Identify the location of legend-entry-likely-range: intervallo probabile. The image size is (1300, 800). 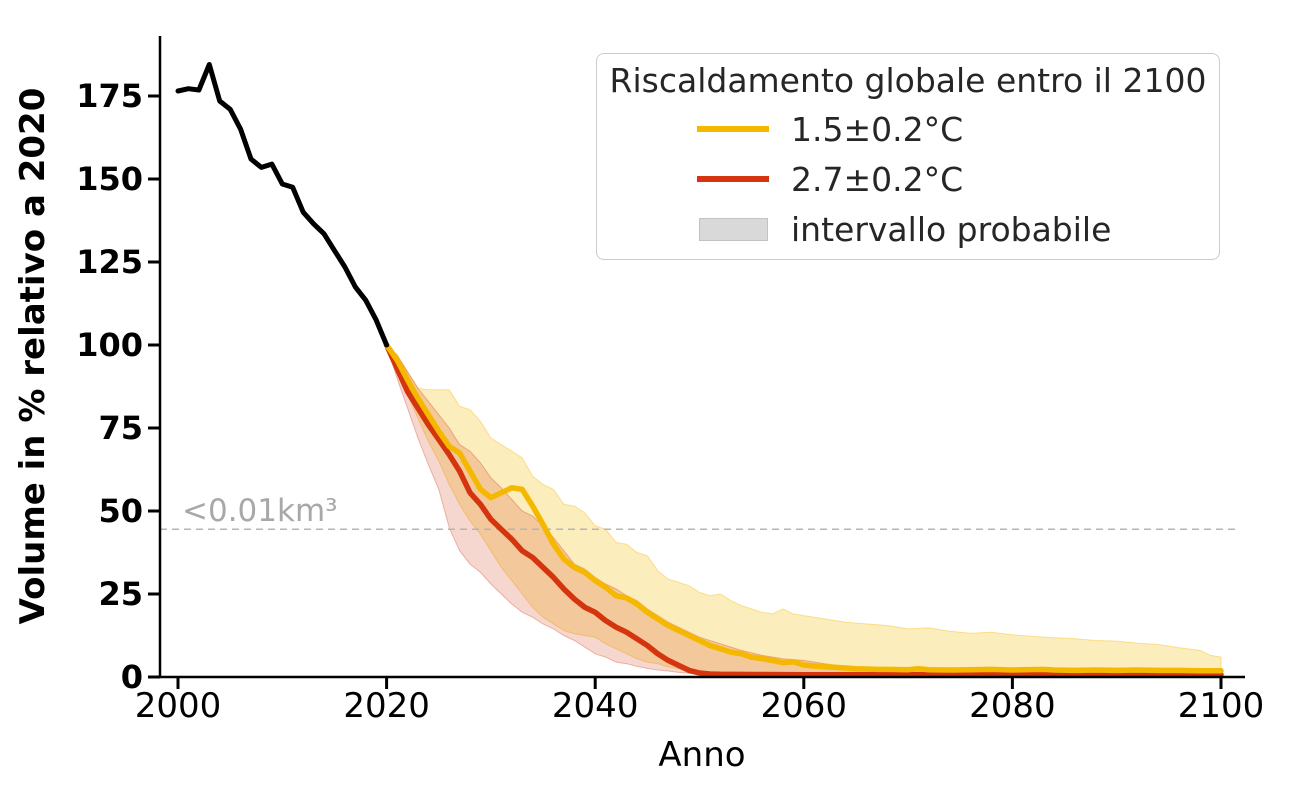
(908, 229).